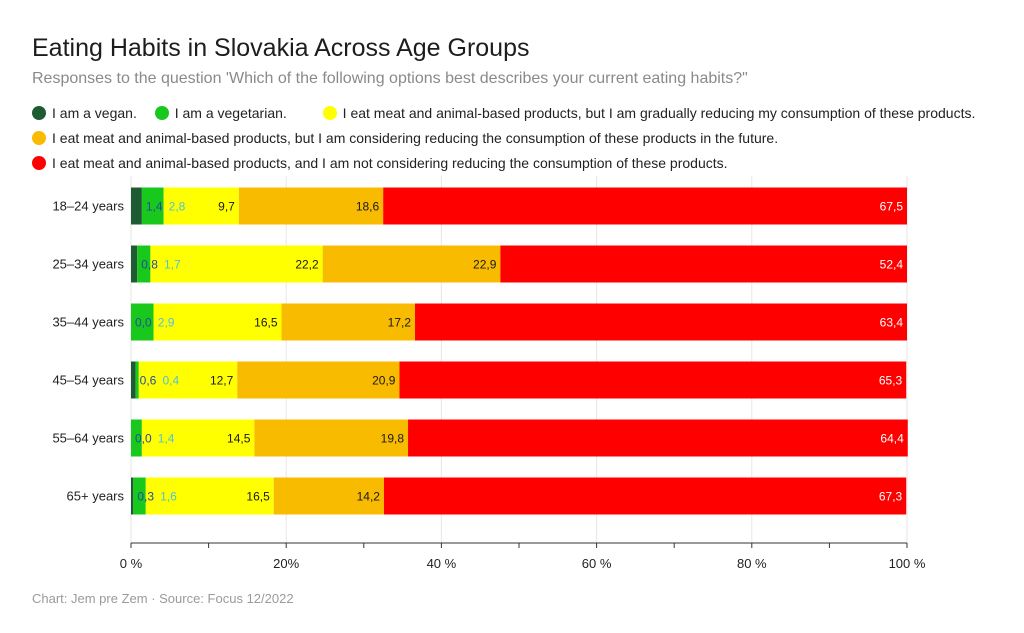 The image size is (1024, 633). Describe the element at coordinates (258, 497) in the screenshot. I see `data-label-reducing-5: 16,5` at that location.